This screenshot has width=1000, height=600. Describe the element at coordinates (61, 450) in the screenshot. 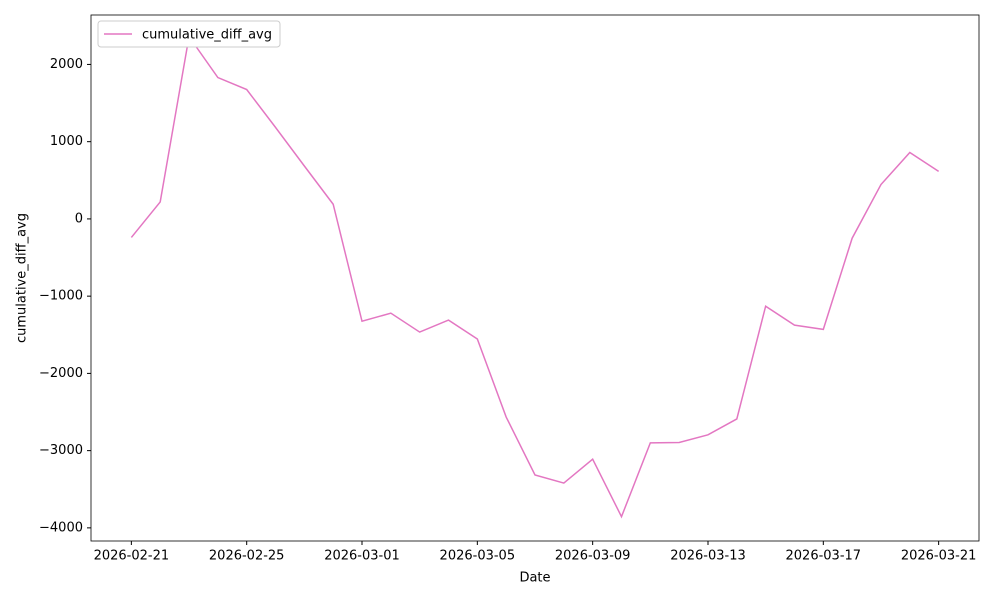

I see `y-tick-label: −3000` at that location.